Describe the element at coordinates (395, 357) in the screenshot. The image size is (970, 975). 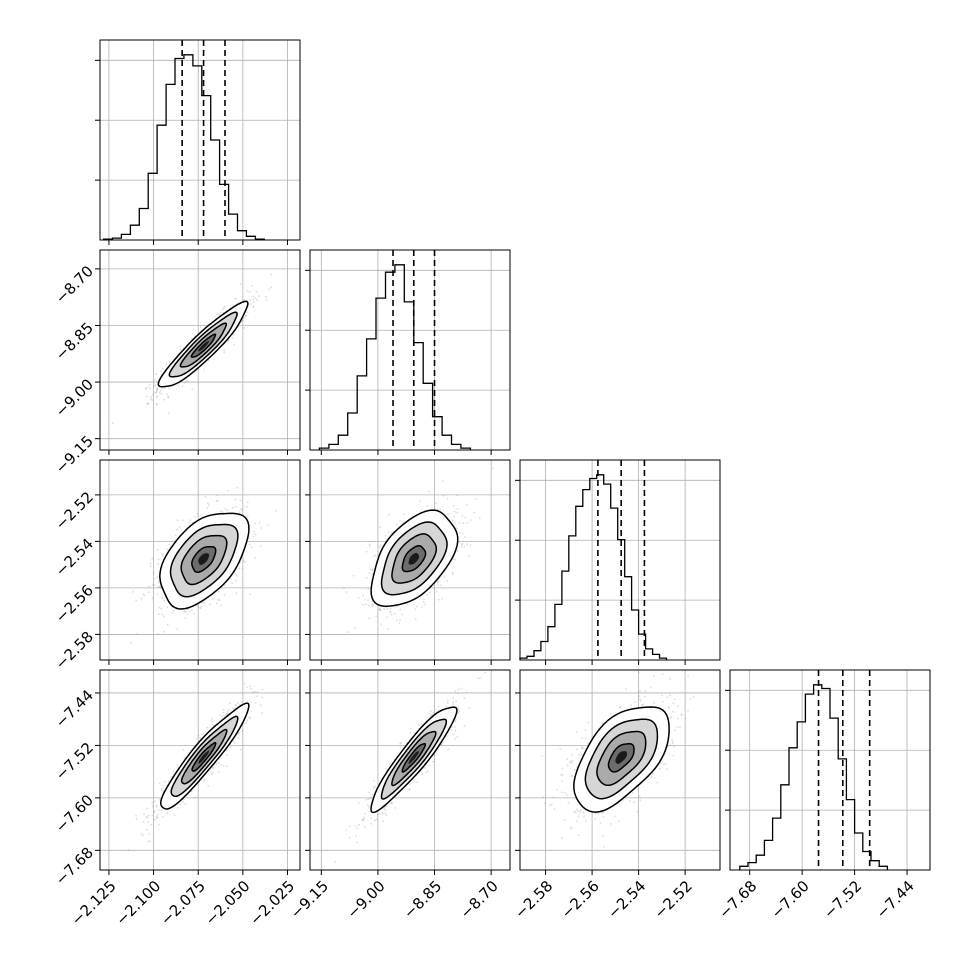
I see `histogram-step` at that location.